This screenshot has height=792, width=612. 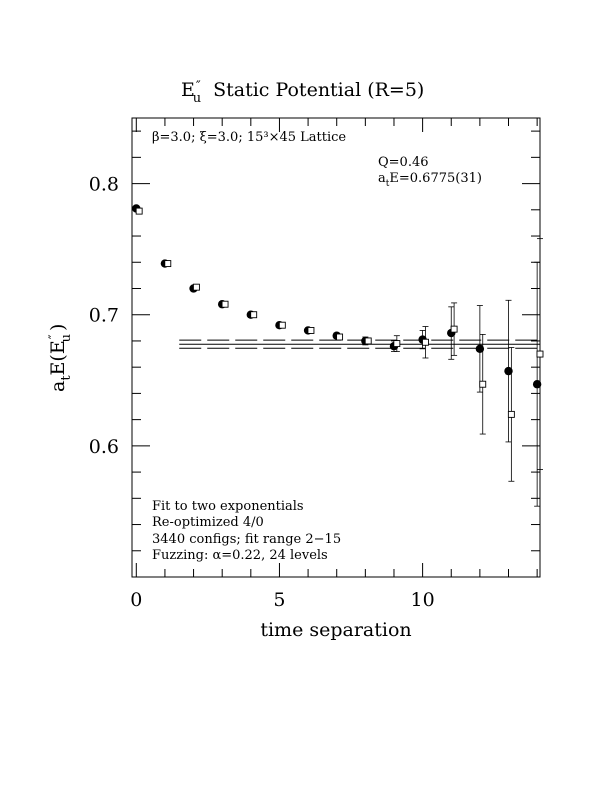 I want to click on chart-title-rest: Static Potential (R=5), so click(x=318, y=90).